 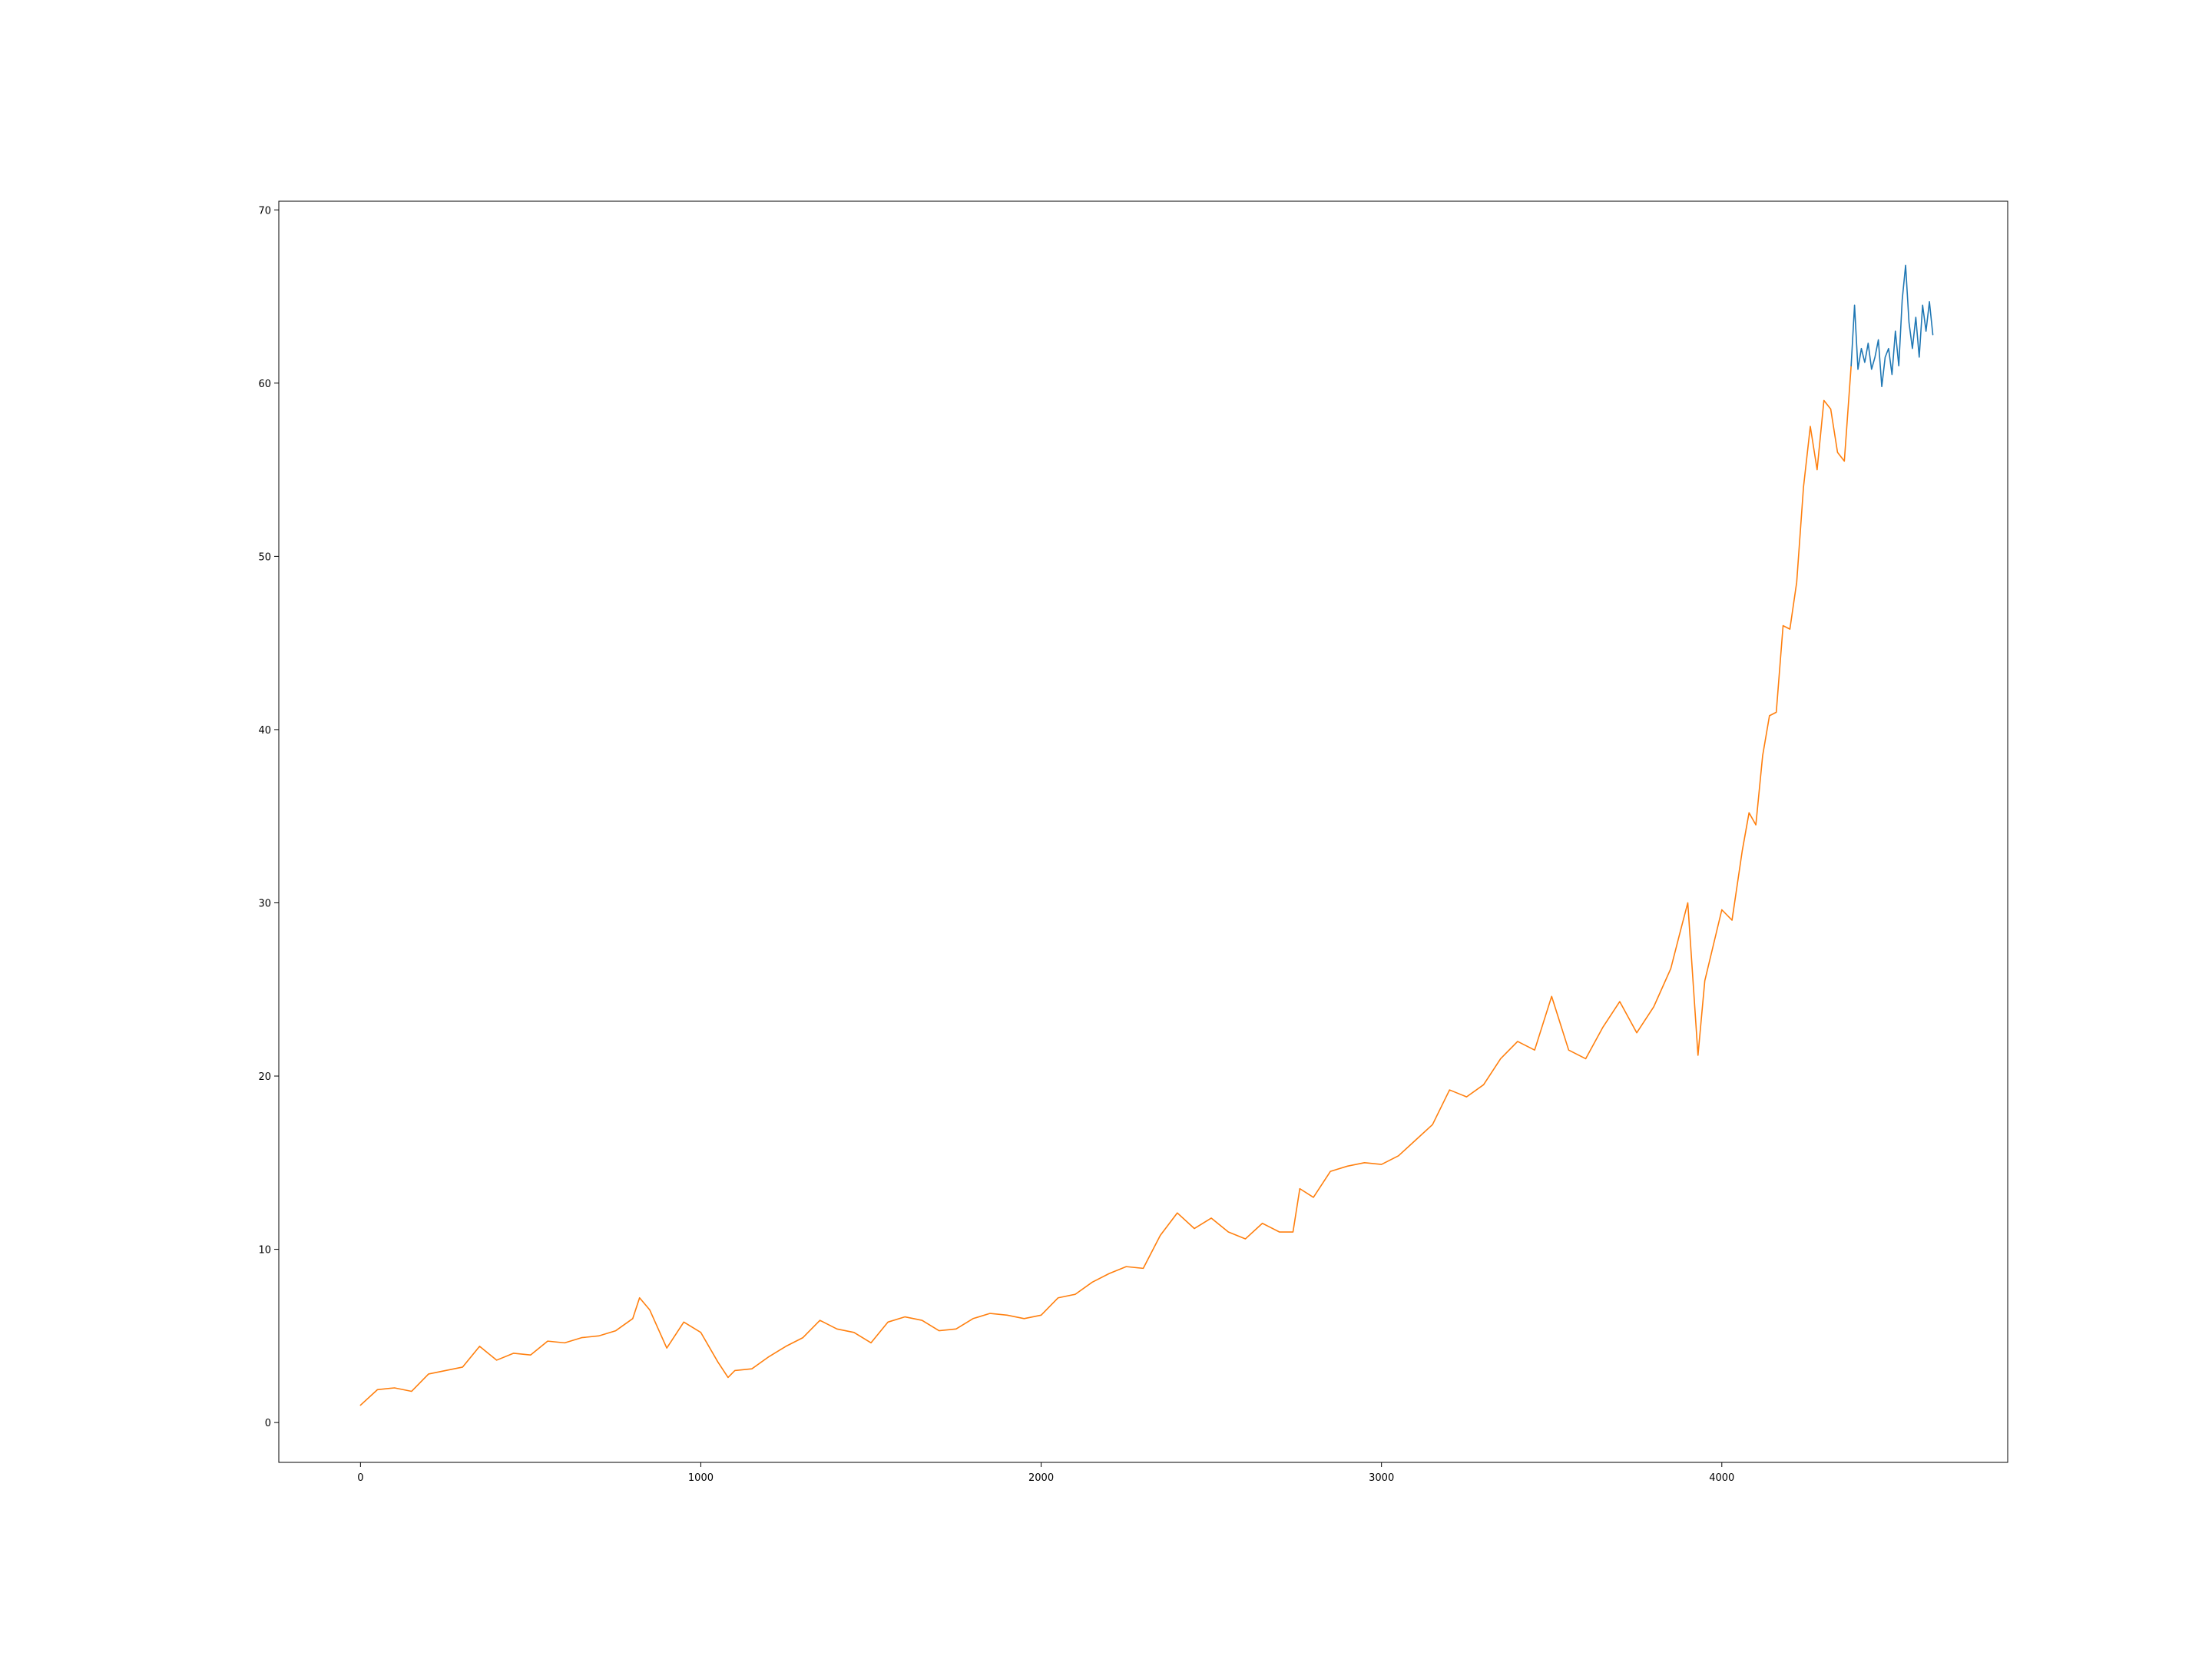 What do you see at coordinates (1722, 1478) in the screenshot?
I see `x-tick-label: 4000` at bounding box center [1722, 1478].